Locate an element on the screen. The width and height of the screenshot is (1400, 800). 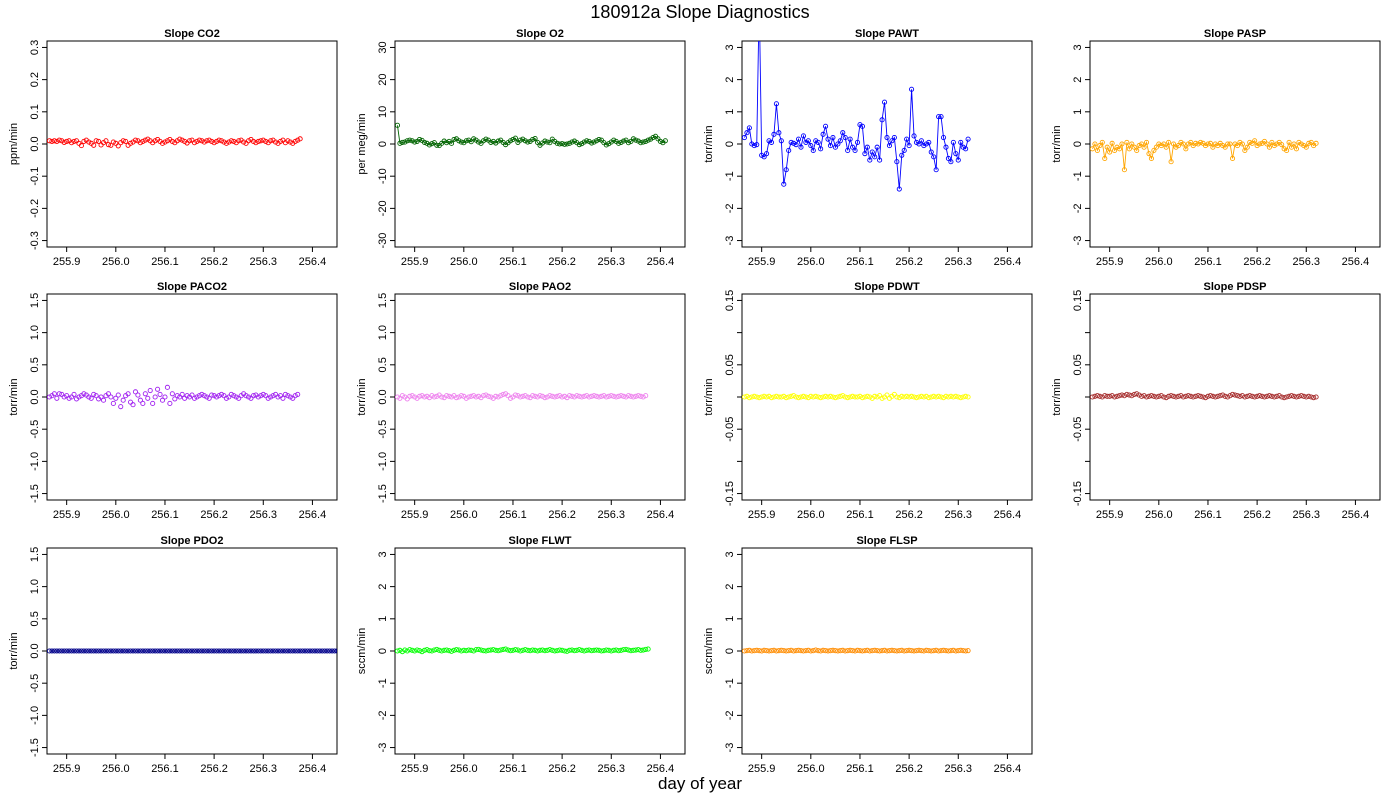
plot-frame is located at coordinates (887, 144).